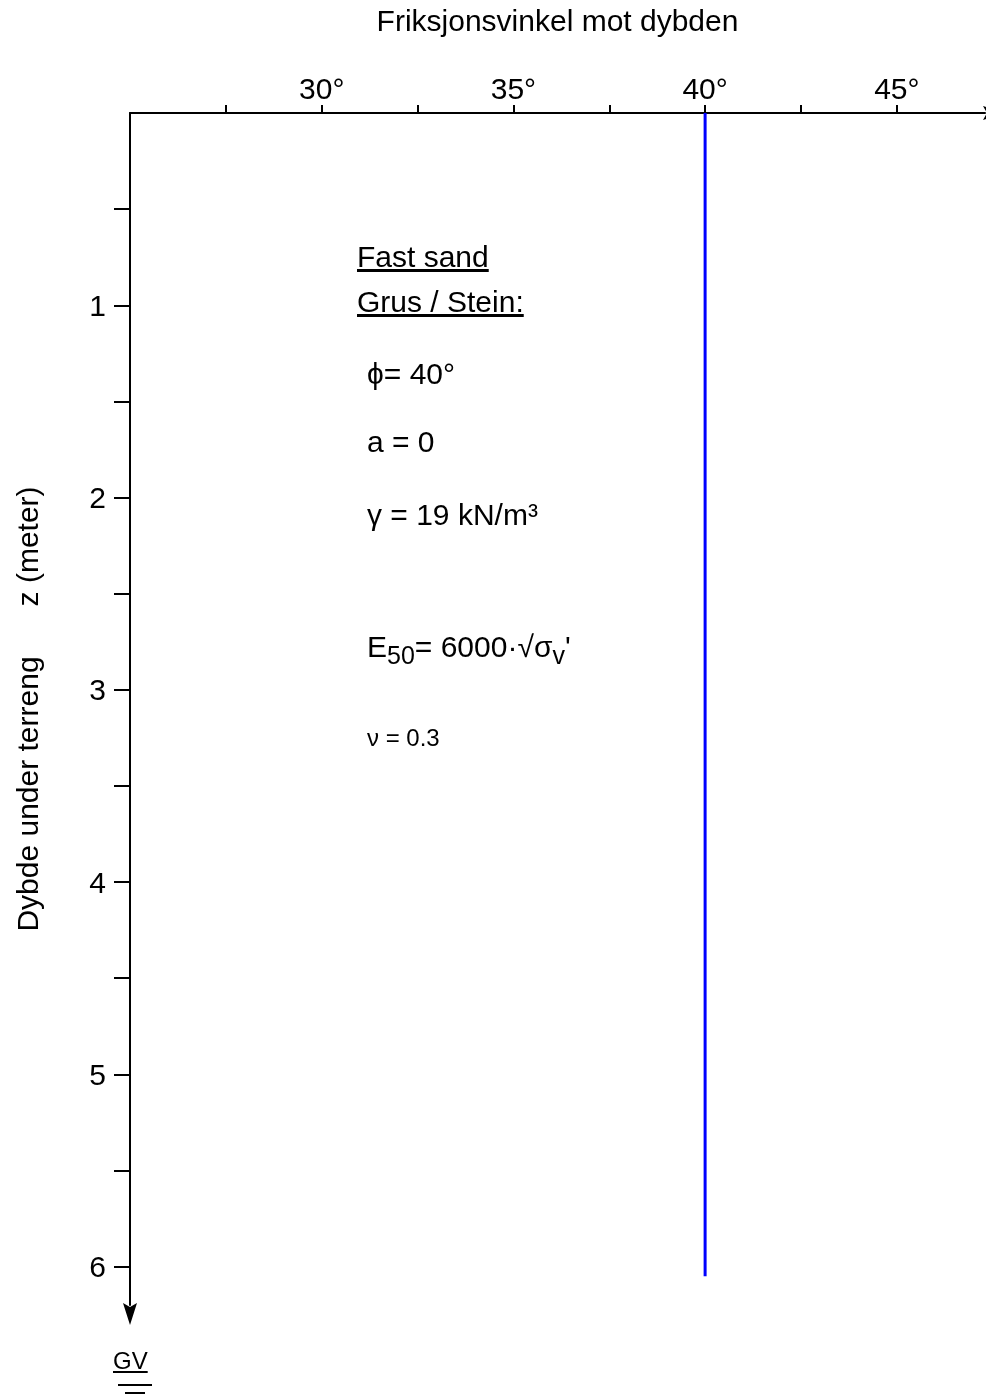 Image resolution: width=986 pixels, height=1399 pixels. What do you see at coordinates (97, 1074) in the screenshot?
I see `y-tick-label: 5` at bounding box center [97, 1074].